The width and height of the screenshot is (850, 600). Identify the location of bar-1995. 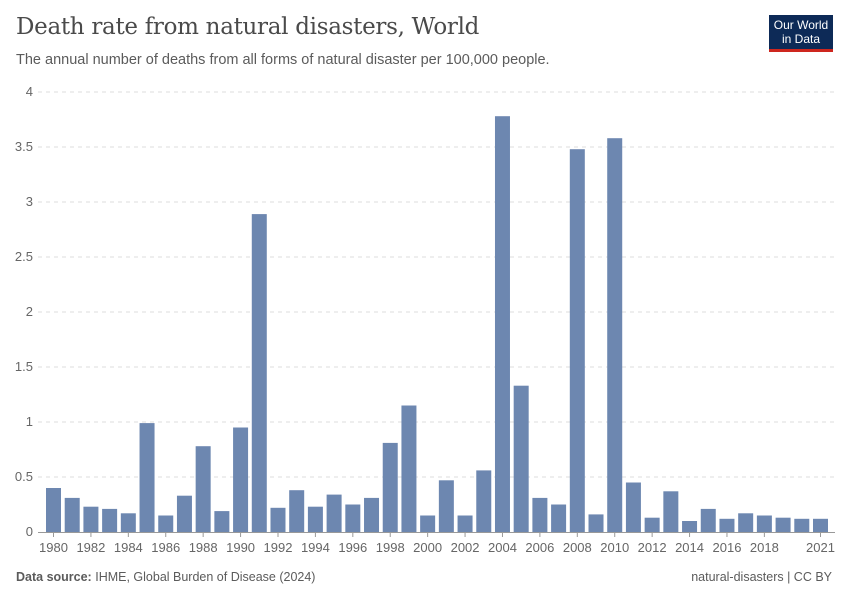
(334, 513).